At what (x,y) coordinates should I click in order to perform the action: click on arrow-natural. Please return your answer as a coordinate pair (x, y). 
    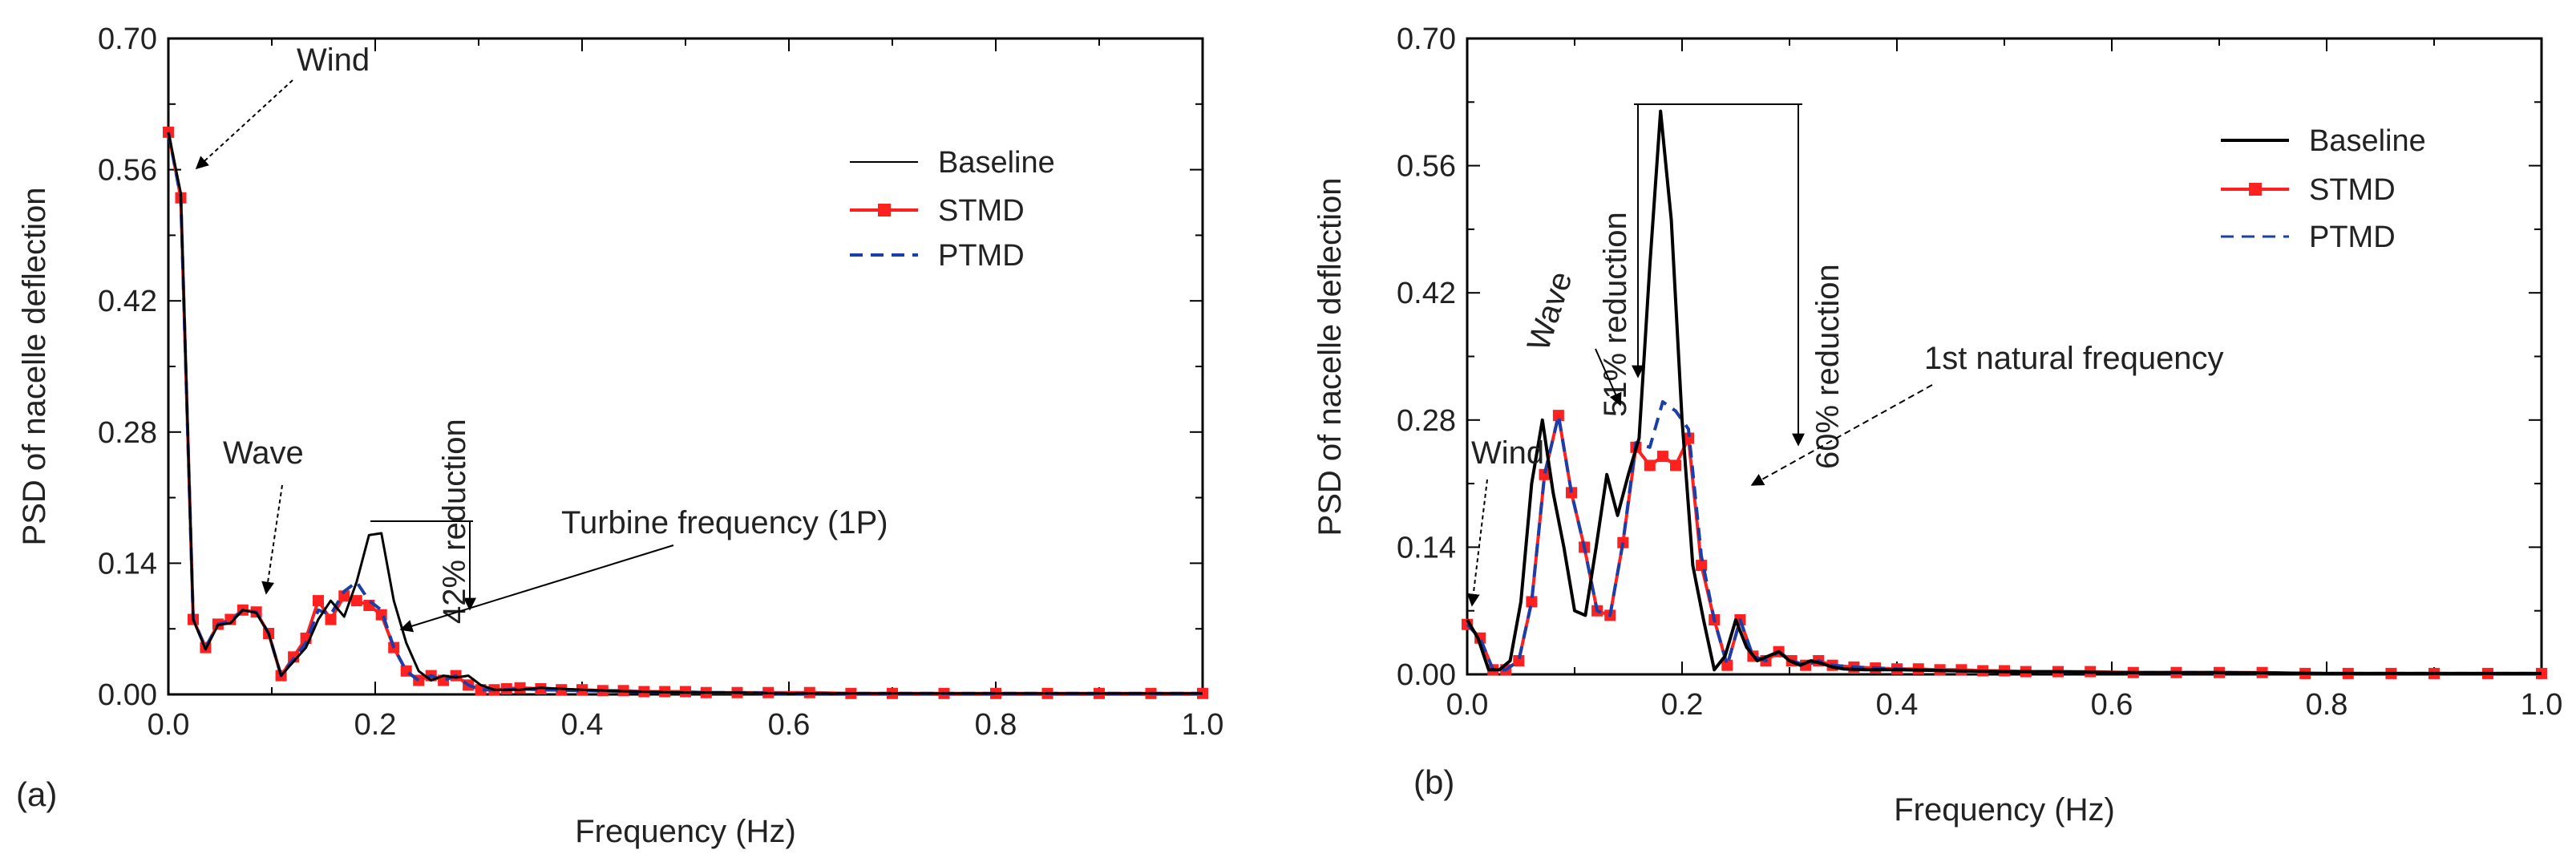
    Looking at the image, I should click on (1841, 435).